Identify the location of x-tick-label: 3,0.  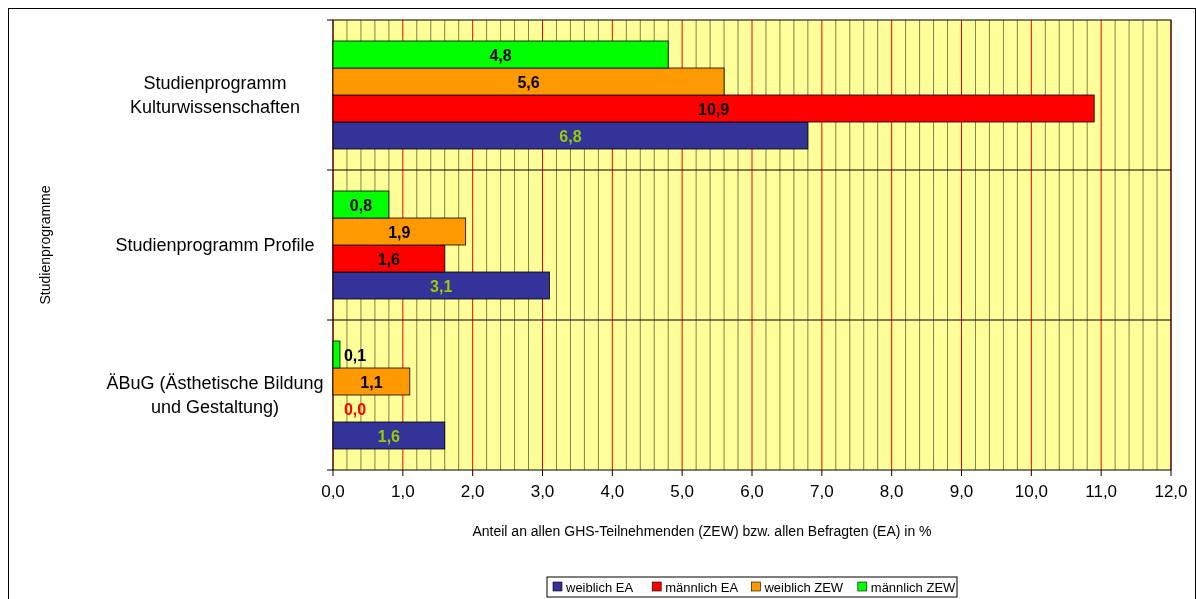
(542, 491).